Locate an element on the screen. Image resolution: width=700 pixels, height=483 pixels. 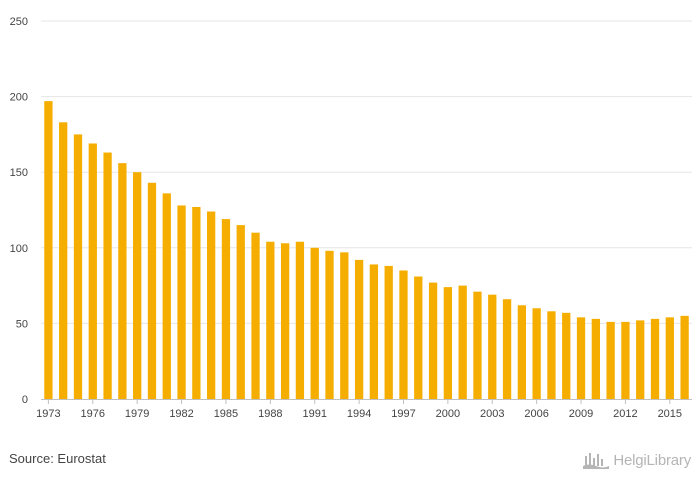
source-note: Source: Eurostat is located at coordinates (57, 458).